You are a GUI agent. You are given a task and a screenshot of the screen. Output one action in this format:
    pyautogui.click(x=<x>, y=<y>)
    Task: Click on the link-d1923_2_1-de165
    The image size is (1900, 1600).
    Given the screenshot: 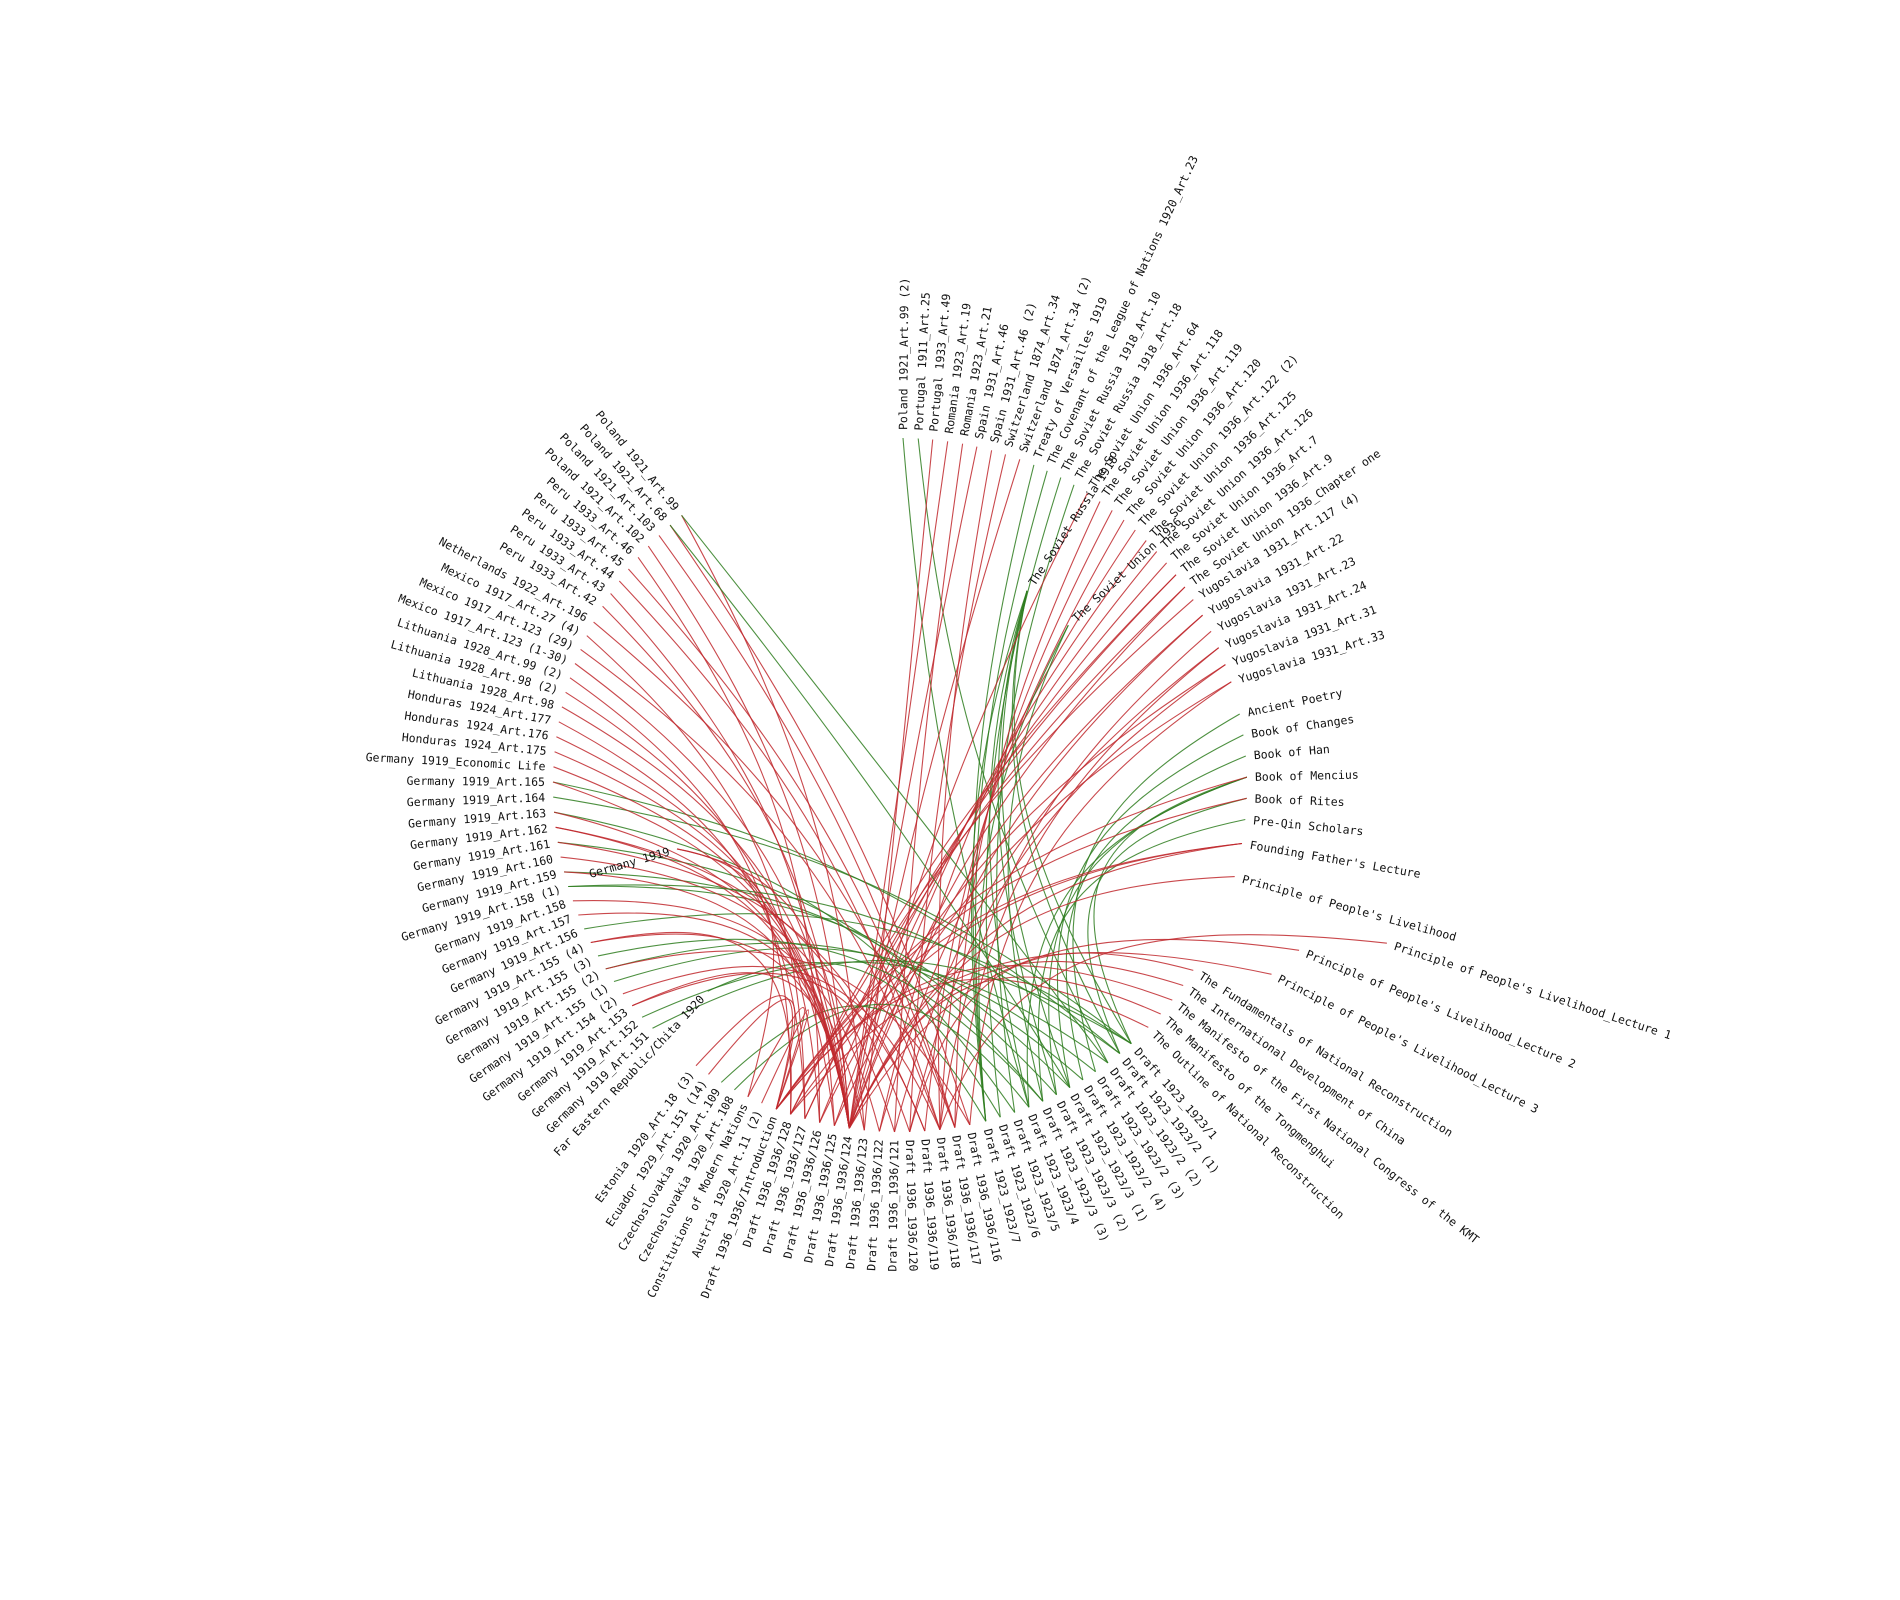 What is the action you would take?
    pyautogui.click(x=836, y=917)
    